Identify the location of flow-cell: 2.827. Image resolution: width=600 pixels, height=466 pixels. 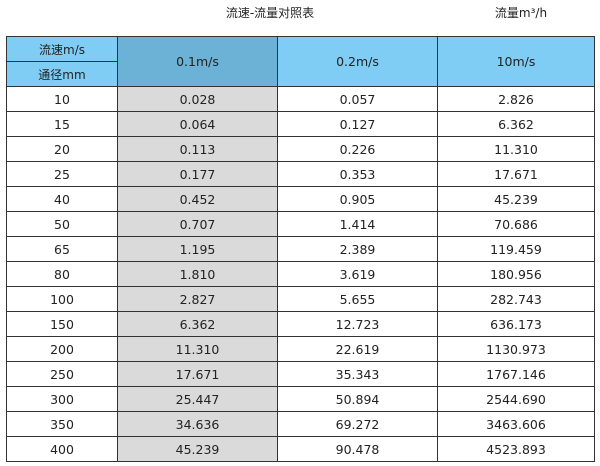
(197, 299).